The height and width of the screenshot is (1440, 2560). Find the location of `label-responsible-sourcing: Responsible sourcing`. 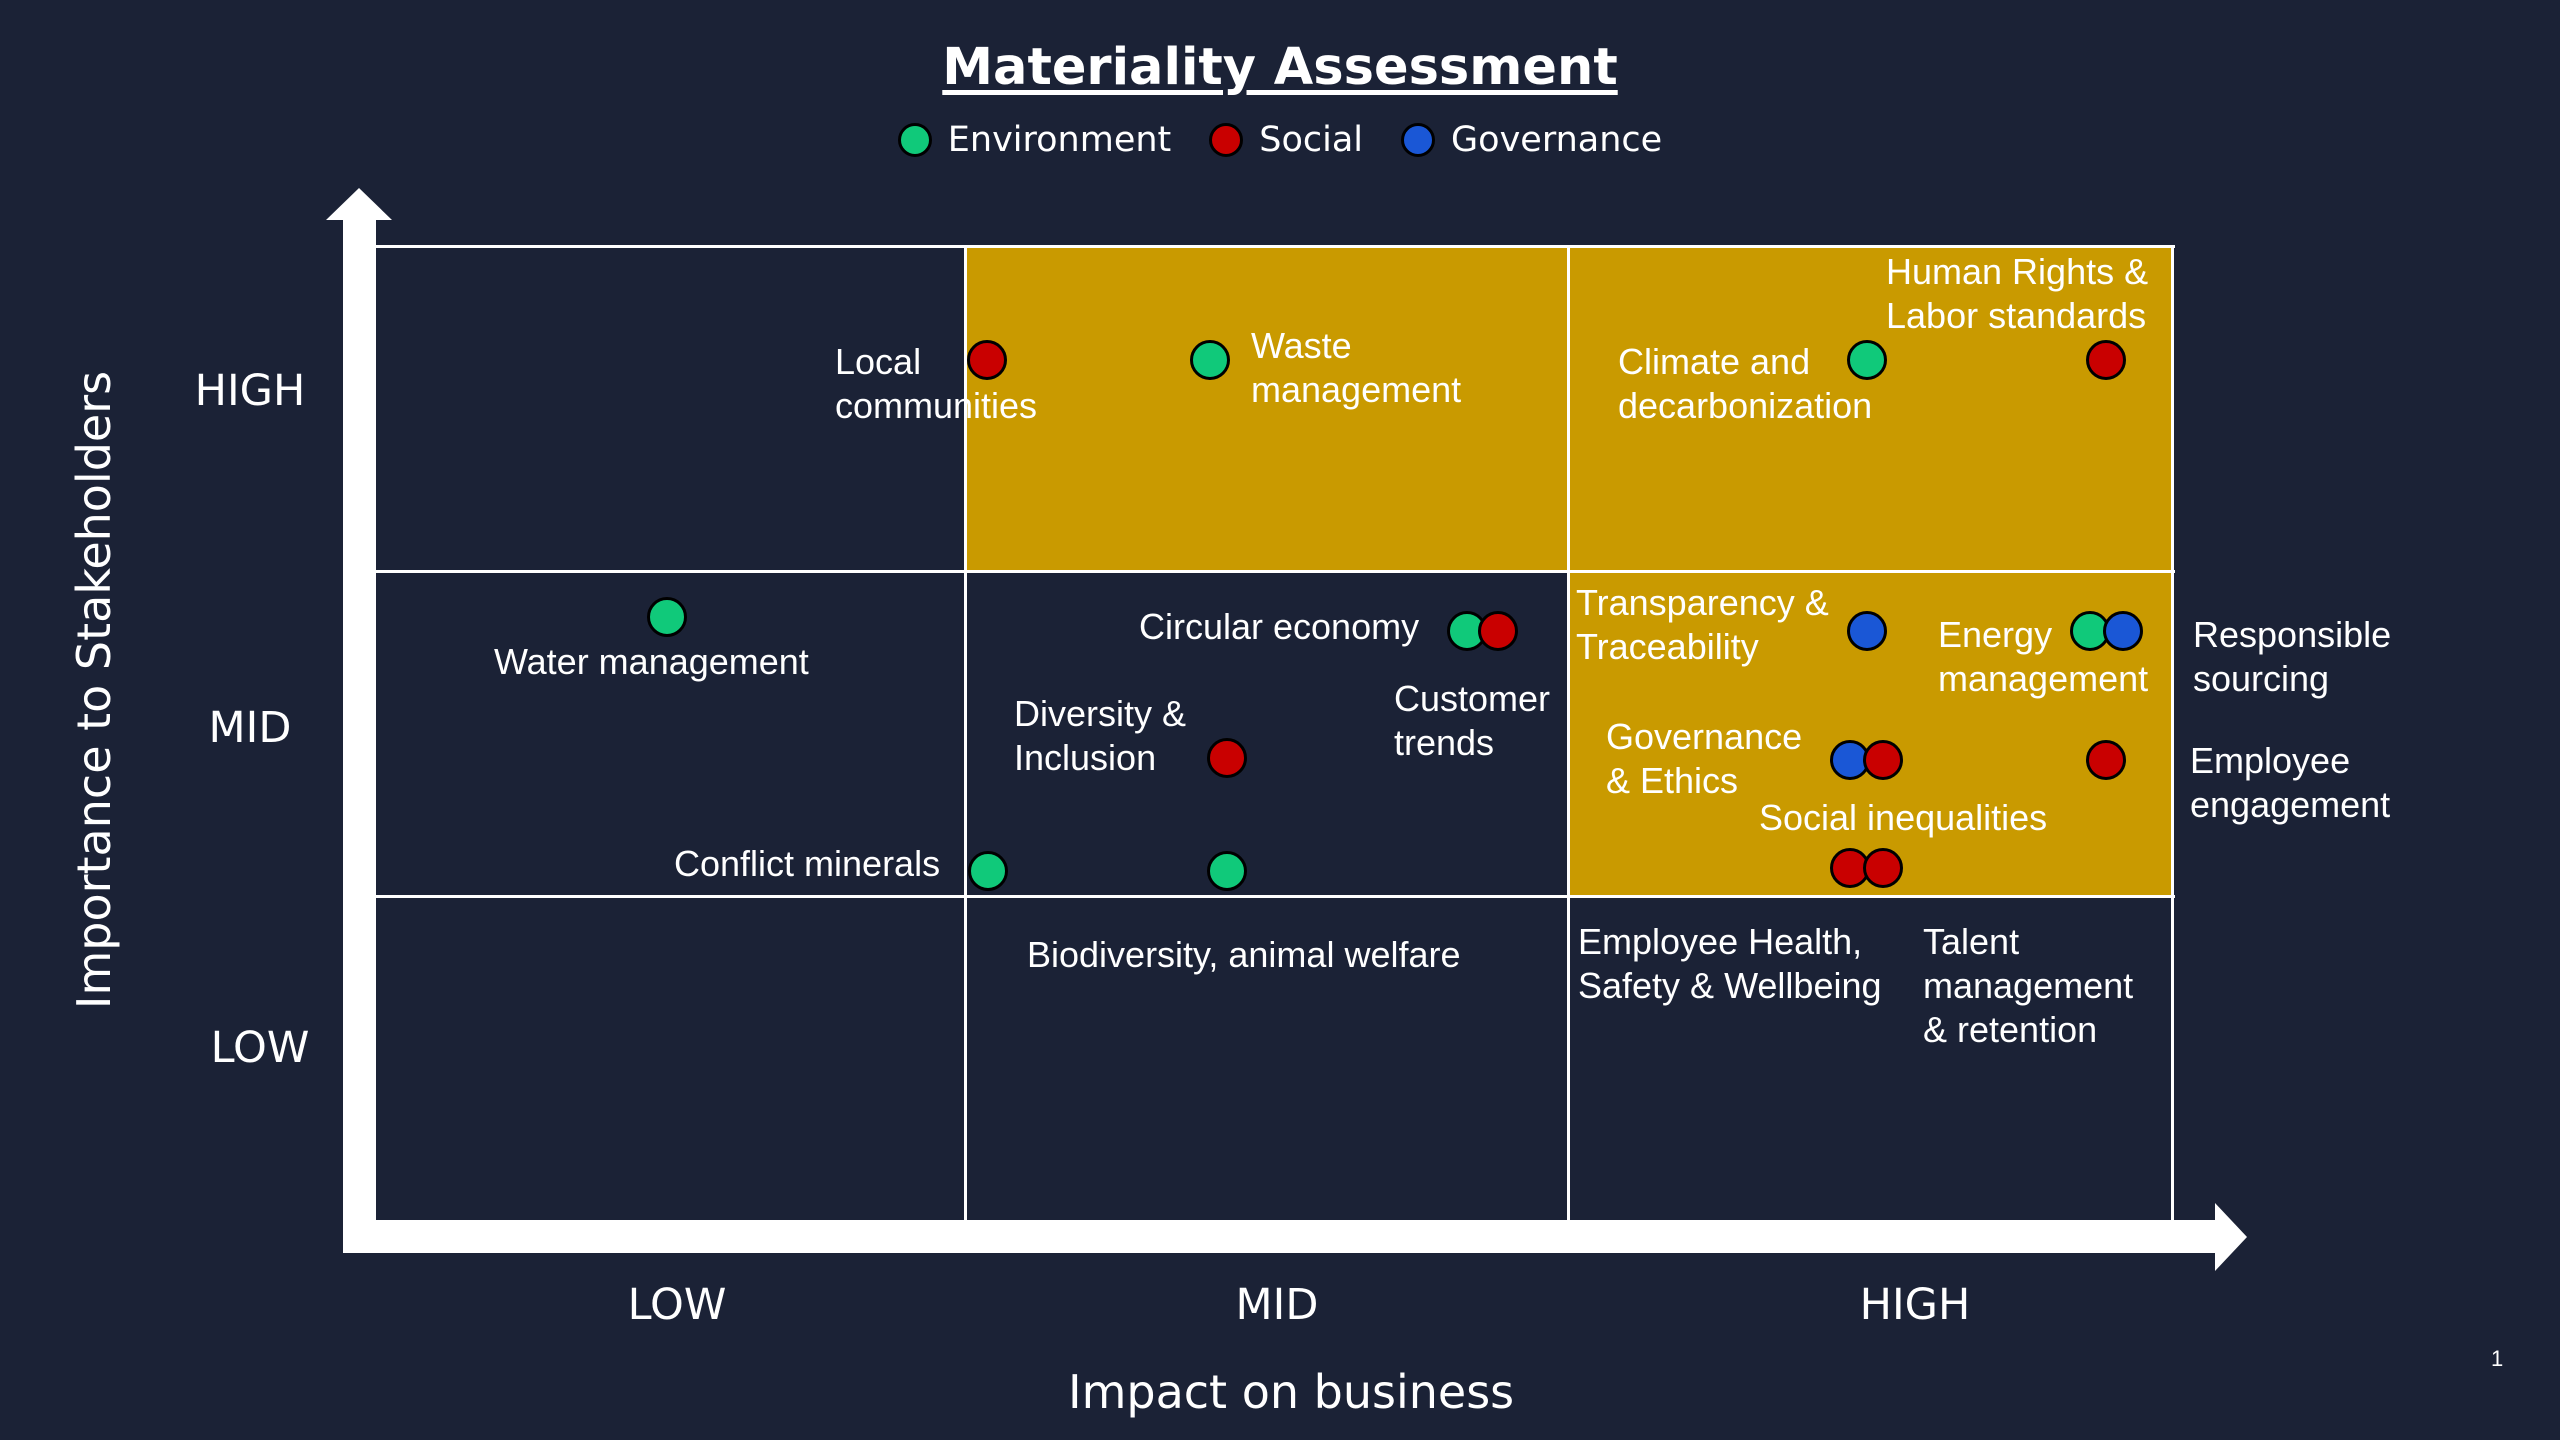

label-responsible-sourcing: Responsible sourcing is located at coordinates (2292, 656).